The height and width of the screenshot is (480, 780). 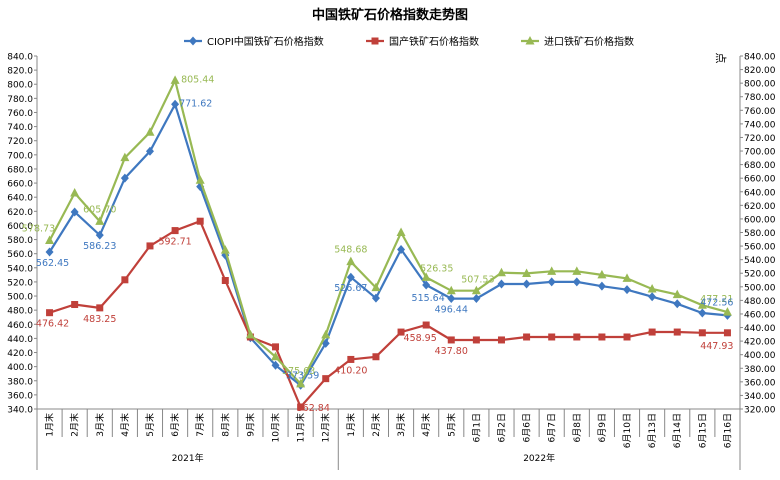 I want to click on right-tick-label: 380.00, so click(x=760, y=370).